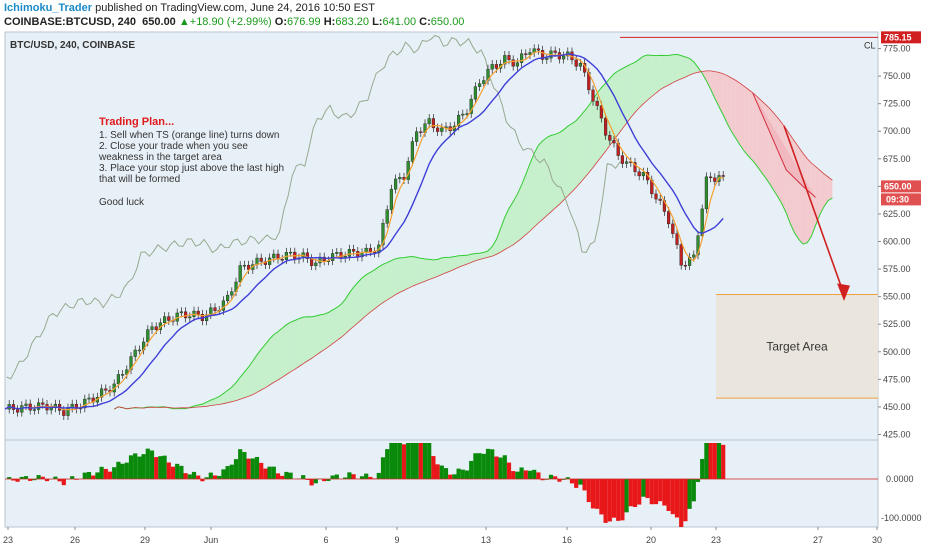 This screenshot has width=932, height=550. I want to click on change: +18.90 (+2.99%), so click(230, 22).